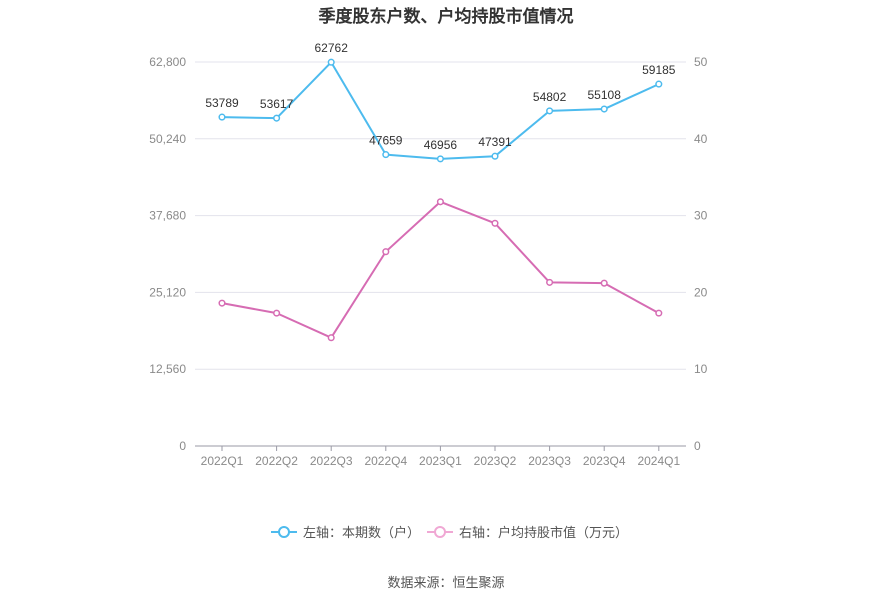  What do you see at coordinates (331, 461) in the screenshot?
I see `x-axis-tick-label: 2022Q3` at bounding box center [331, 461].